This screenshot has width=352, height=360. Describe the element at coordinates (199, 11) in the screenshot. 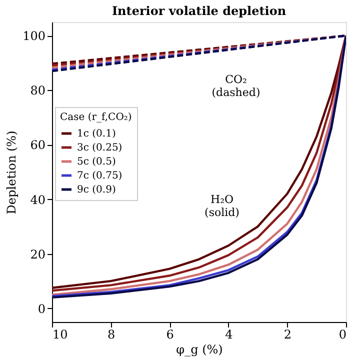

I see `chart-title: Interior volatile depletion` at that location.